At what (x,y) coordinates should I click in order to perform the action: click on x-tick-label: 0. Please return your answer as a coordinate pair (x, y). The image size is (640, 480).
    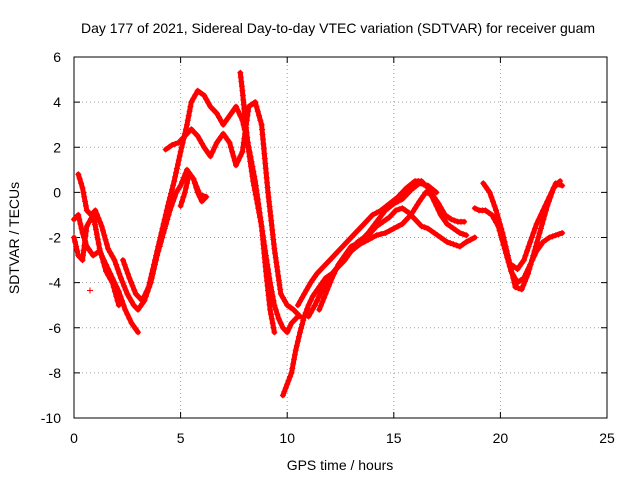
    Looking at the image, I should click on (74, 438).